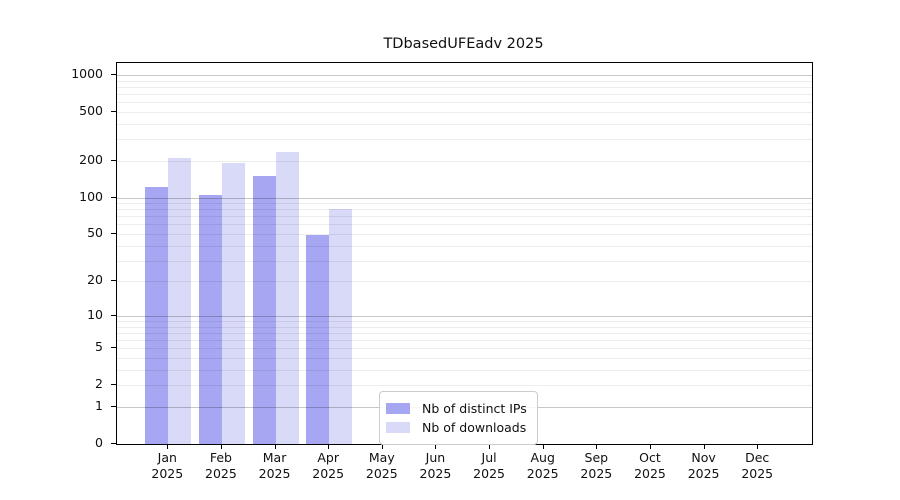 The height and width of the screenshot is (500, 900). What do you see at coordinates (474, 408) in the screenshot?
I see `legend-label-distinct-ips: Nb of distinct IPs` at bounding box center [474, 408].